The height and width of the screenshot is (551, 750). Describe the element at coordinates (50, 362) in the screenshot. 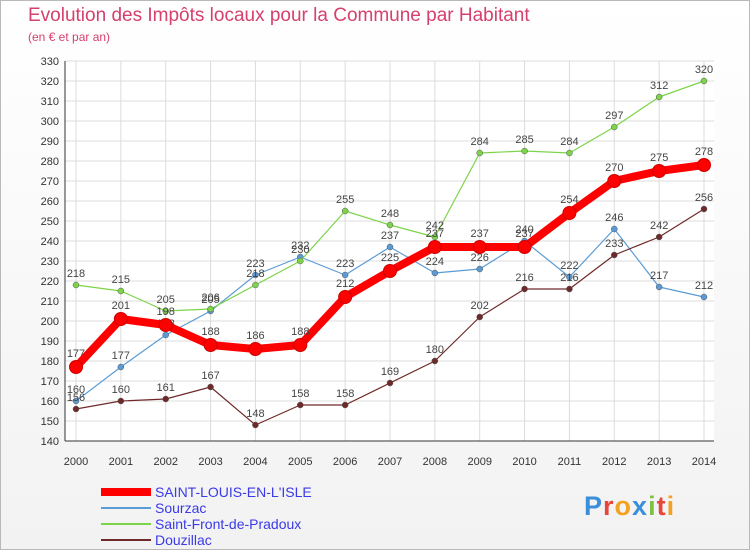

I see `y-tick-label: 180` at that location.